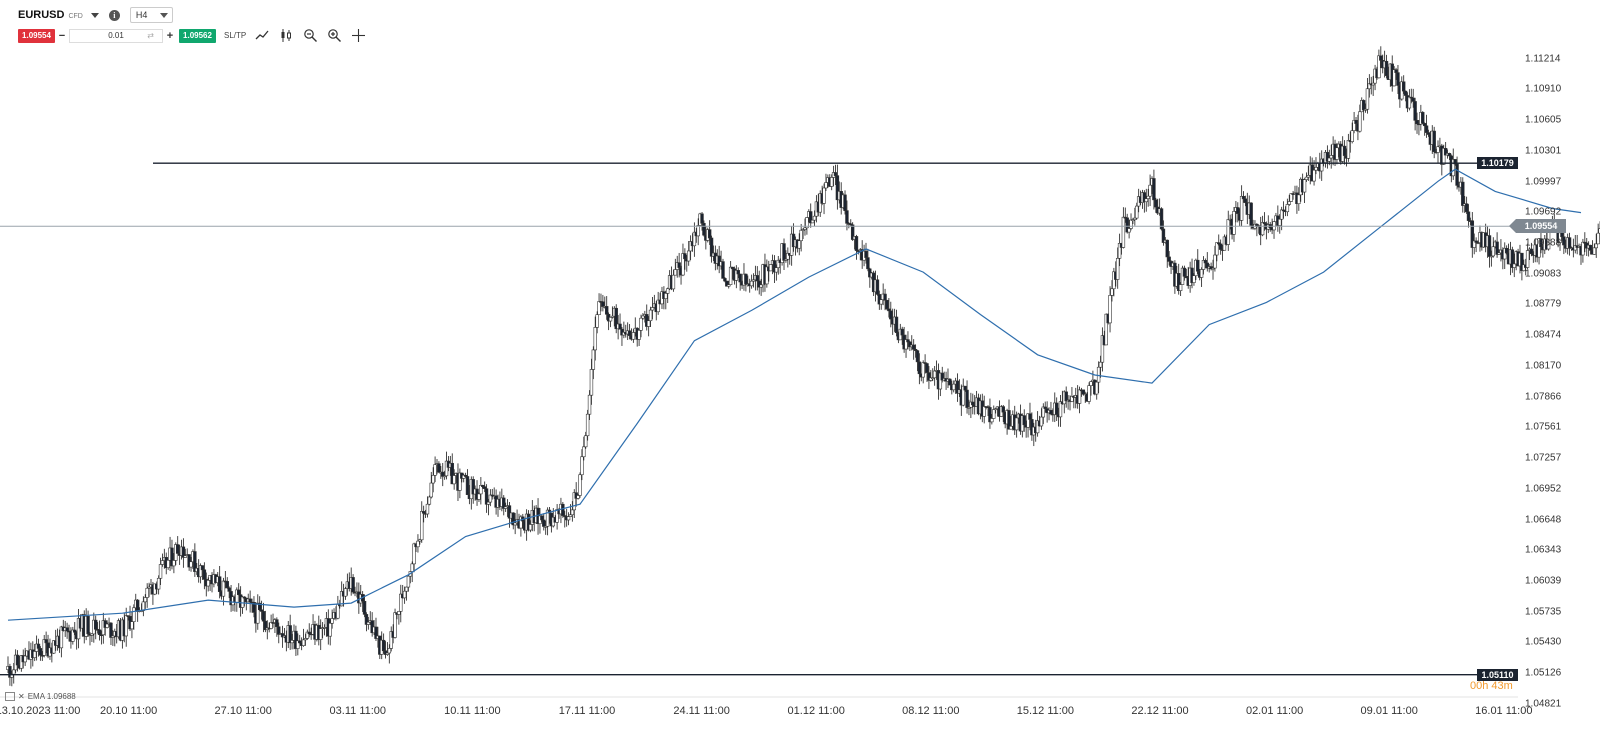 The width and height of the screenshot is (1600, 741). What do you see at coordinates (150, 35) in the screenshot?
I see `swap-icon: ⇄` at bounding box center [150, 35].